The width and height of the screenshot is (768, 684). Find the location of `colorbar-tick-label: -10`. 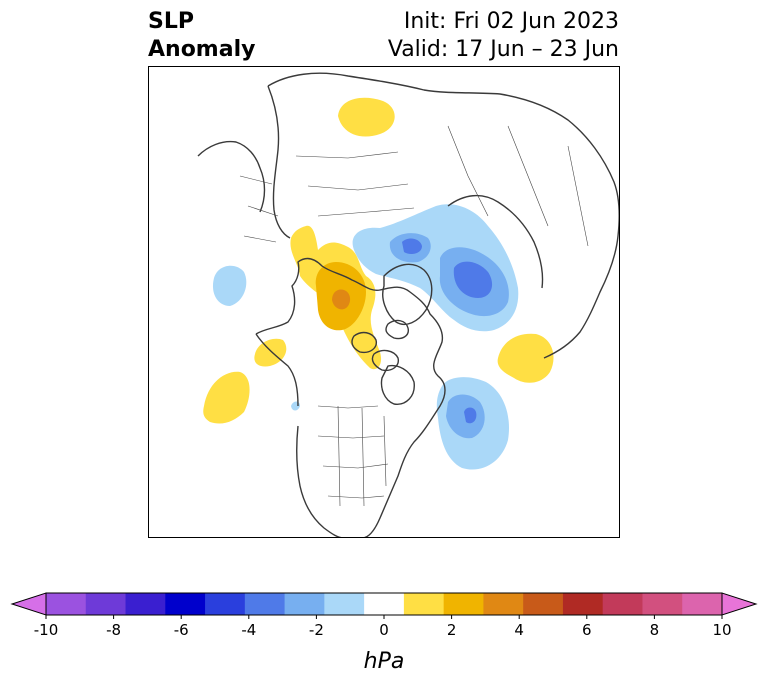

colorbar-tick-label: -10 is located at coordinates (46, 630).